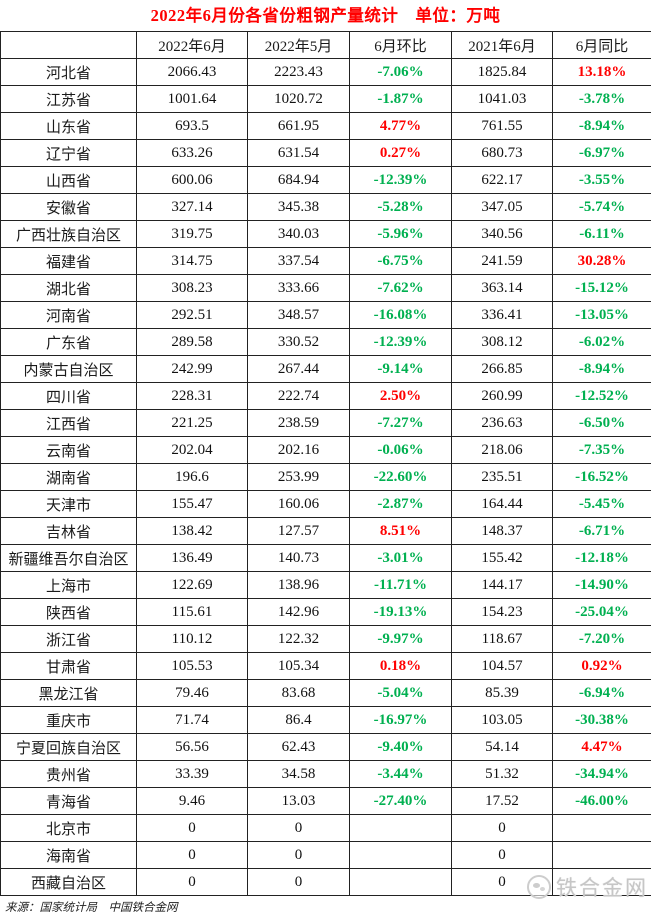 Image resolution: width=651 pixels, height=919 pixels. I want to click on value-cell: 142.96, so click(298, 612).